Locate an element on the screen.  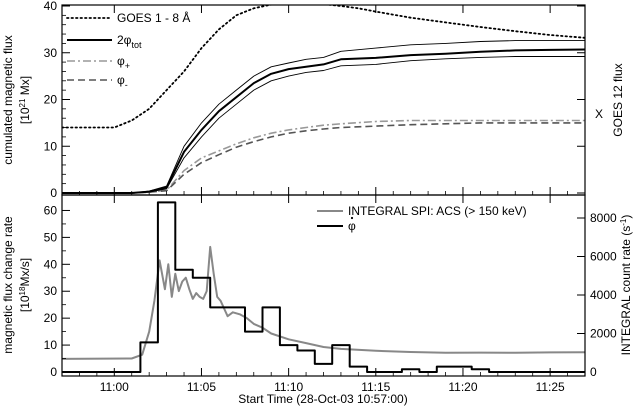
bottom-legend: INTEGRAL SPI: ACS (> 150 keV)φ is located at coordinates (422, 218).